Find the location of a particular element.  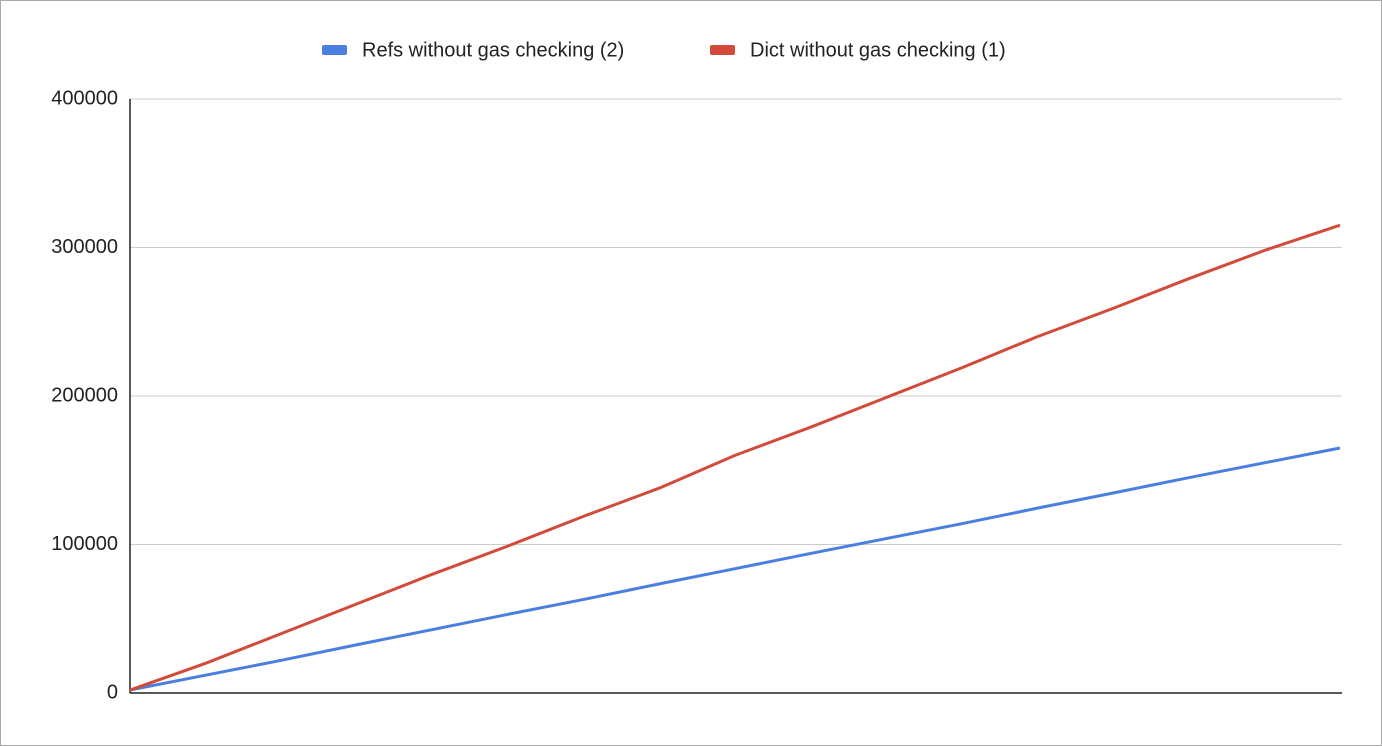

y-tick-label: 0 is located at coordinates (112, 692).